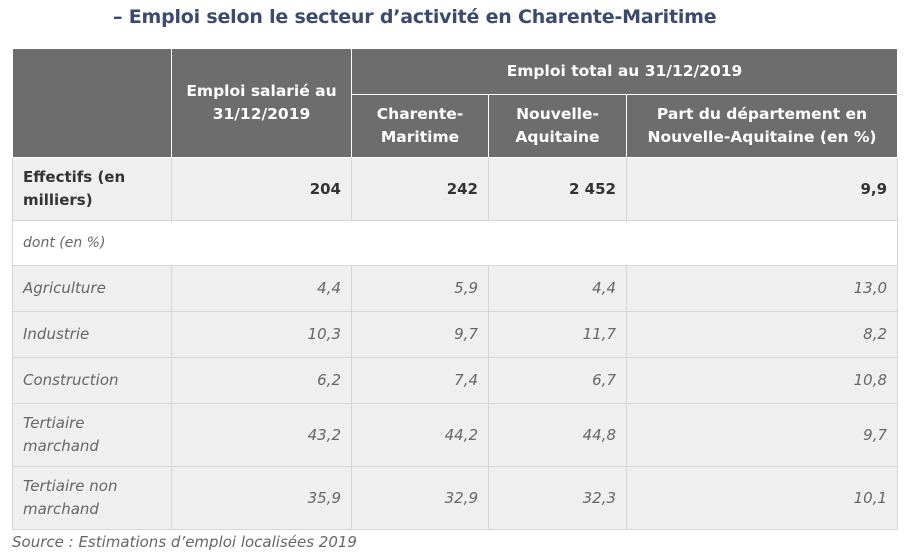 This screenshot has height=557, width=907. Describe the element at coordinates (557, 435) in the screenshot. I see `cell-value: 44,8` at that location.